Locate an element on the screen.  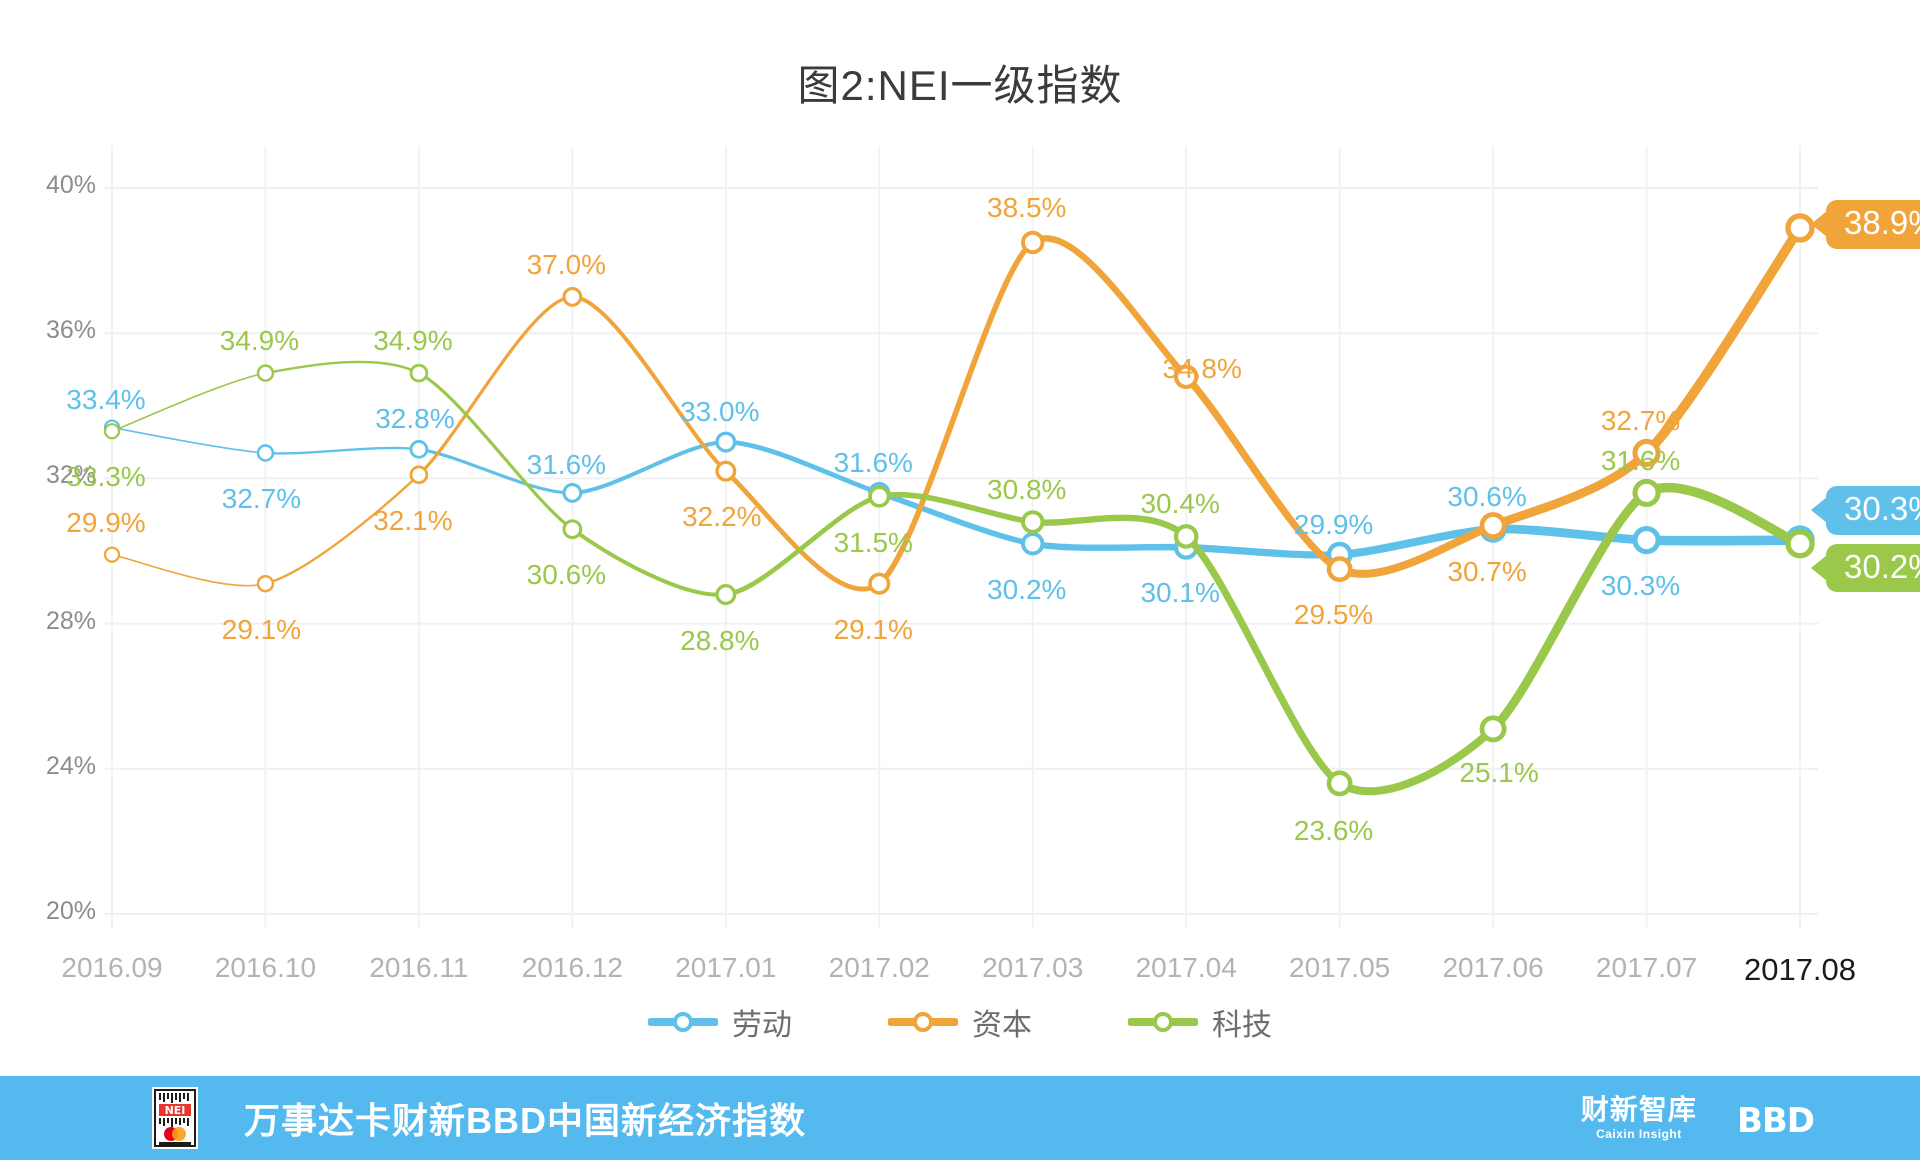
data-point-label: 37.0% is located at coordinates (566, 264).